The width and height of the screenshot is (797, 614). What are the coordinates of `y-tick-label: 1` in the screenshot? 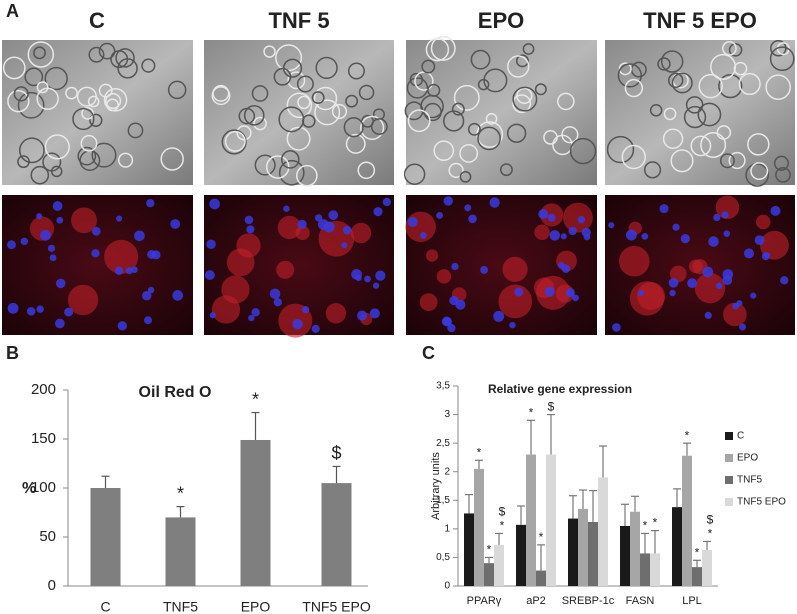 It's located at (447, 528).